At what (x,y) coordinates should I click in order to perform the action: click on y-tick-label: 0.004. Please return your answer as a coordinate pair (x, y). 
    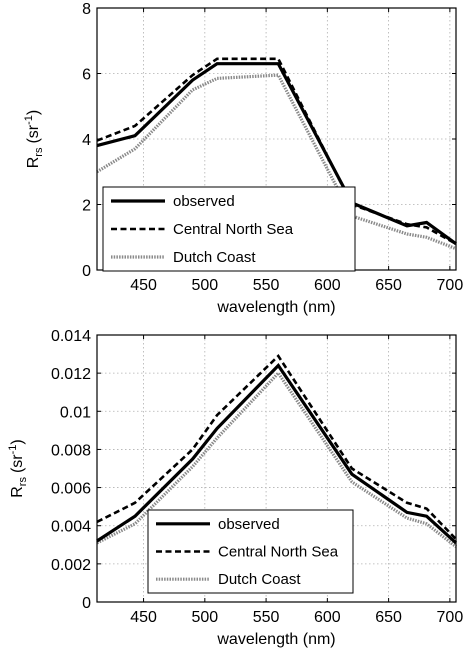
    Looking at the image, I should click on (71, 527).